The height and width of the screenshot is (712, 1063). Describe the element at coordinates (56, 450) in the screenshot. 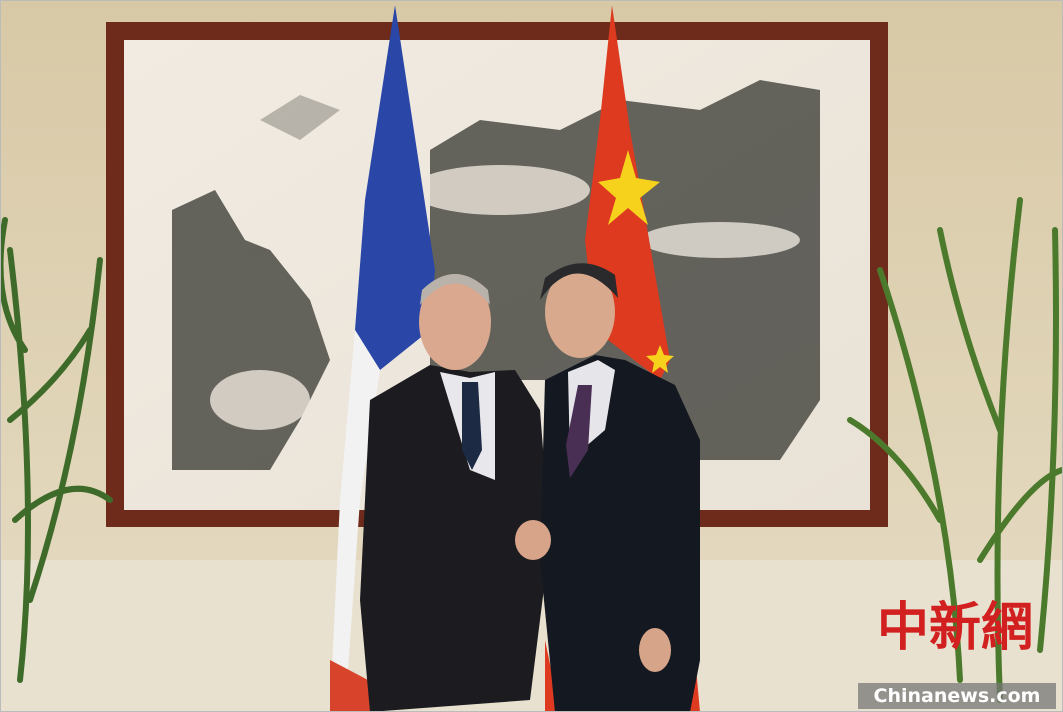

I see `plant-left` at that location.